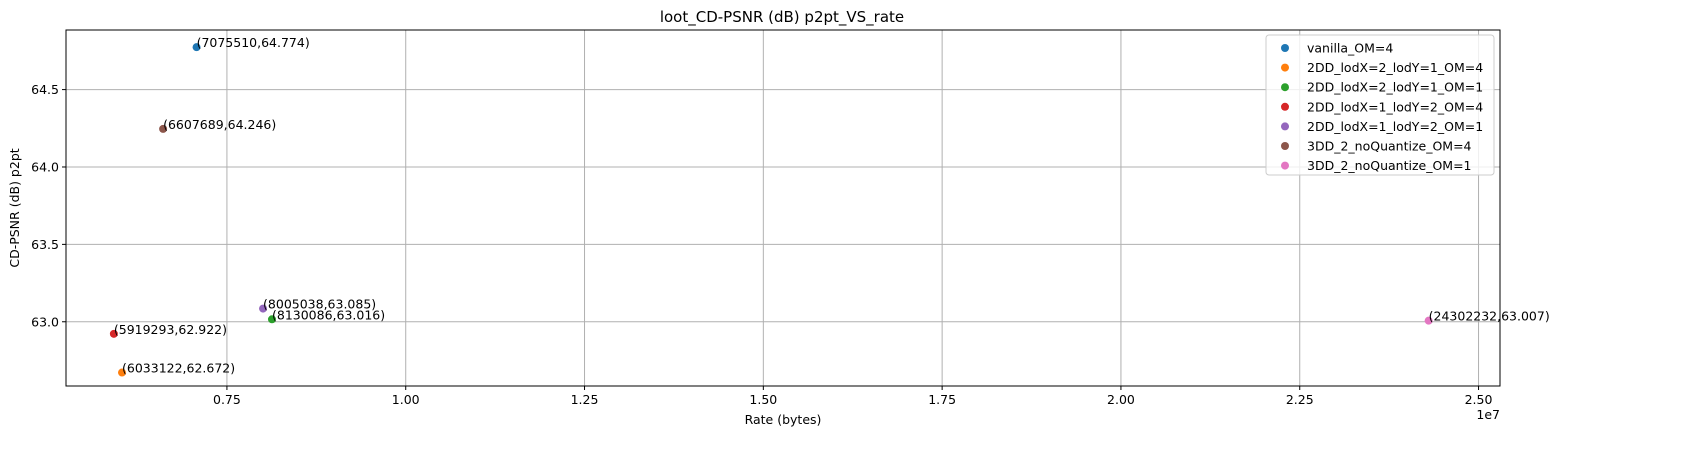 Image resolution: width=1693 pixels, height=470 pixels. I want to click on legend-box, so click(1380, 105).